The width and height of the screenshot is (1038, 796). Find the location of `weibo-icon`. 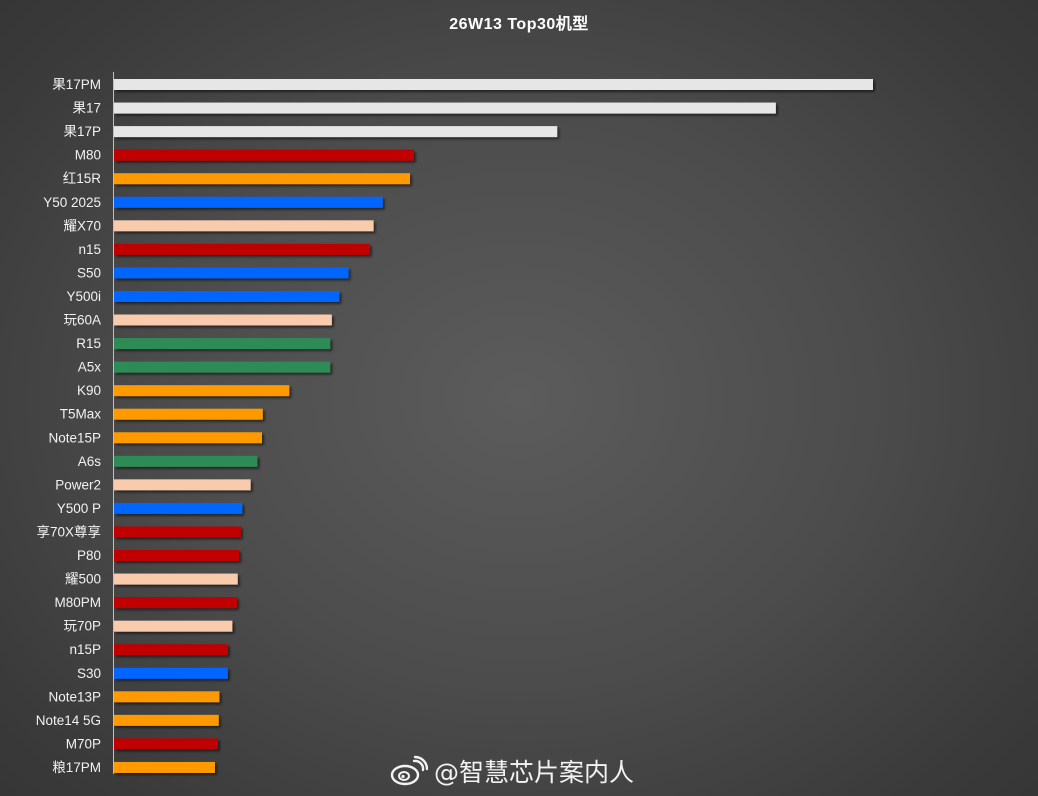

weibo-icon is located at coordinates (409, 770).